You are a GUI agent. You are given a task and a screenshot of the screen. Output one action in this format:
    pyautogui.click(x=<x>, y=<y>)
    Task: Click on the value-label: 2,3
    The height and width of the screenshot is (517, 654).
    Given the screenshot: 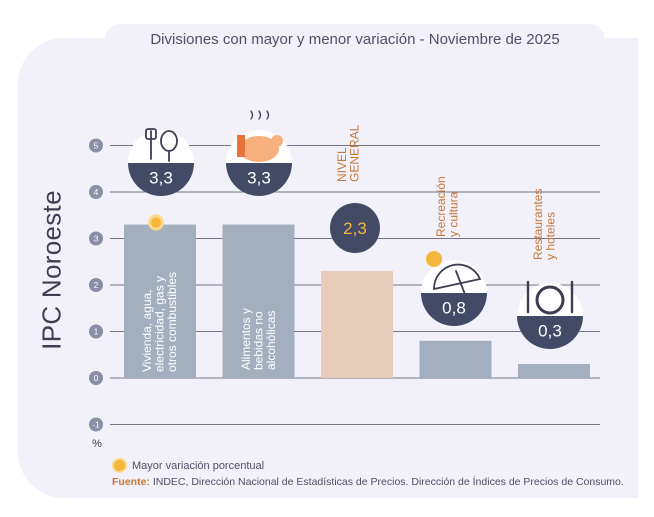 What is the action you would take?
    pyautogui.click(x=355, y=228)
    